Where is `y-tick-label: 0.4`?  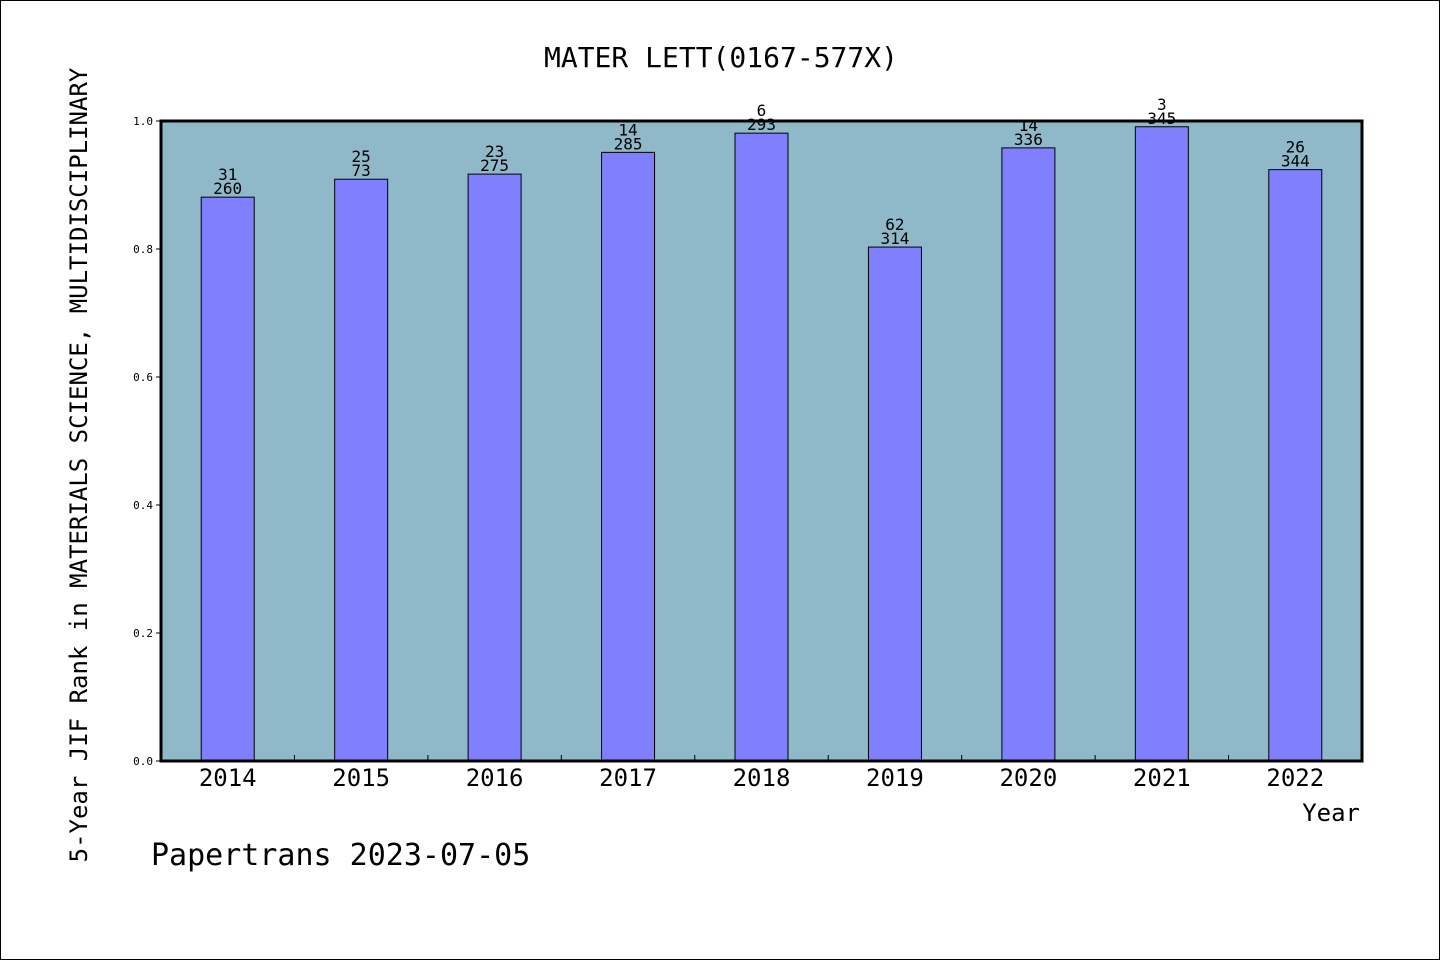 y-tick-label: 0.4 is located at coordinates (143, 505).